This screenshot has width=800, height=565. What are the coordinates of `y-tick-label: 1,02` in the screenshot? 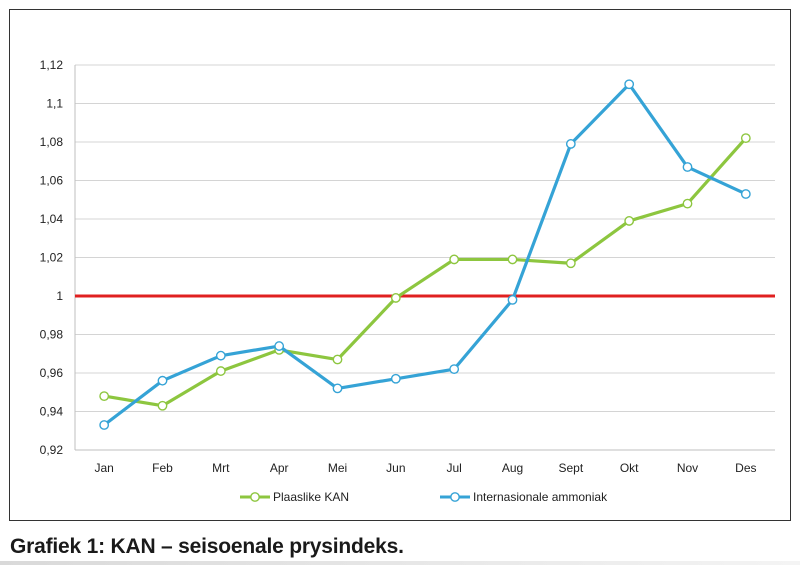 It's located at (52, 258).